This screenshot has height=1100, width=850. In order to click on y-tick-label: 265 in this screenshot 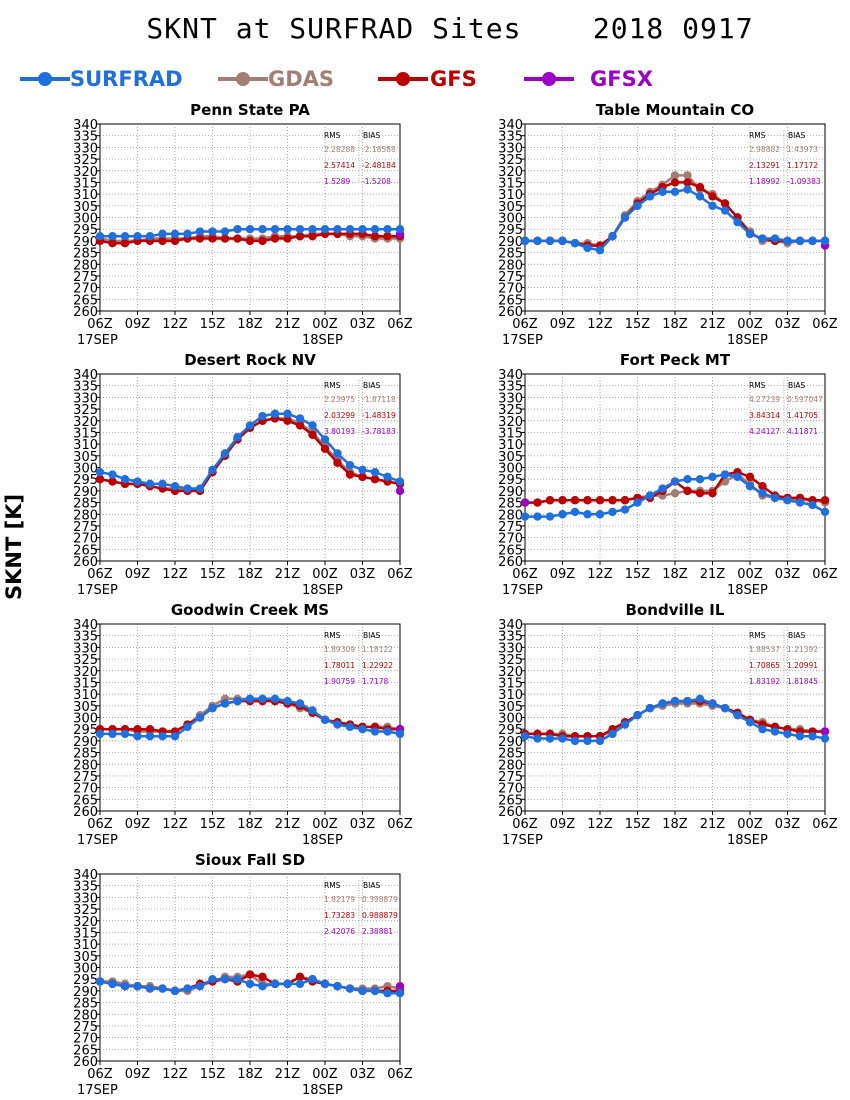, I will do `click(85, 1050)`.